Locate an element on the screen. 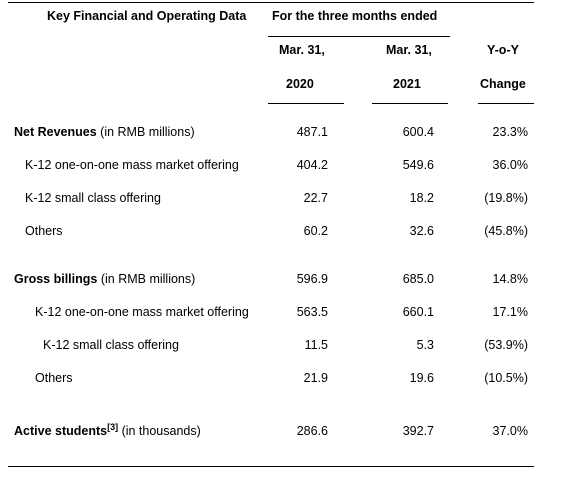 Image resolution: width=568 pixels, height=482 pixels. row-label-bold: Gross billings is located at coordinates (56, 279).